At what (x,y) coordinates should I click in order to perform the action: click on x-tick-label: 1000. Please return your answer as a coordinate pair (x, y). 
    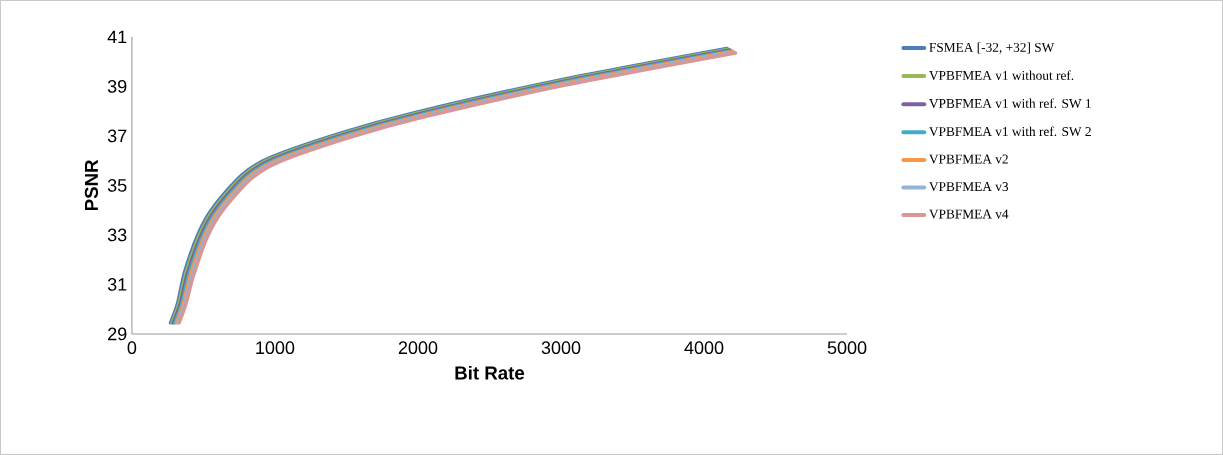
    Looking at the image, I should click on (275, 348).